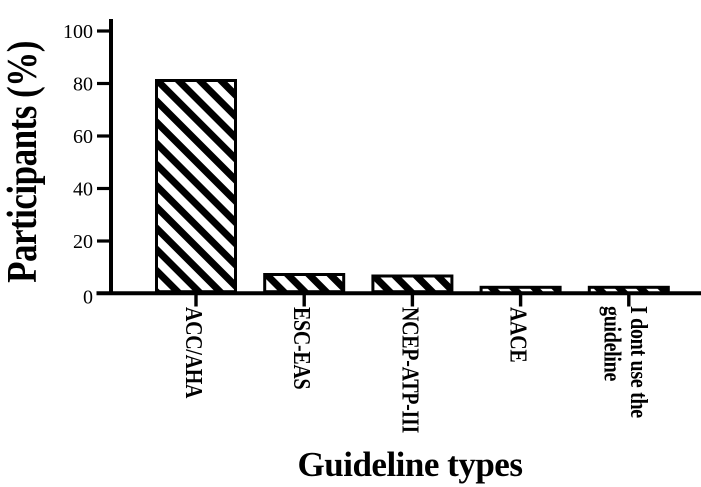  I want to click on svg-text: 0, so click(88, 297).